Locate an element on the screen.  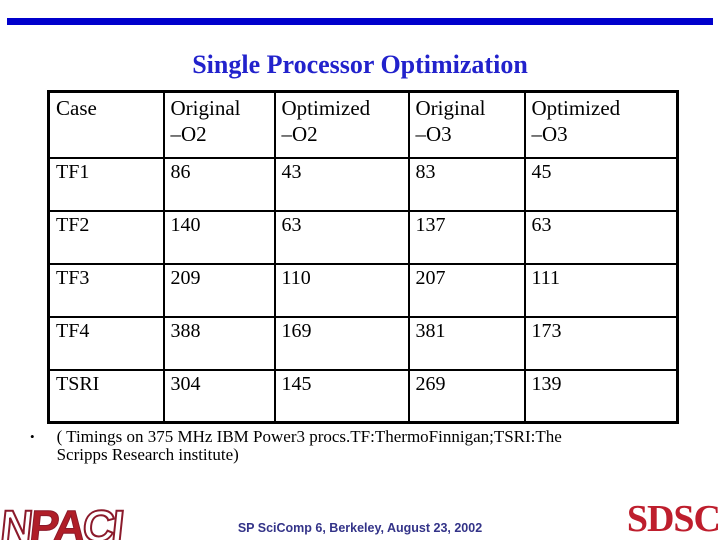
value-cell: 388 is located at coordinates (219, 343).